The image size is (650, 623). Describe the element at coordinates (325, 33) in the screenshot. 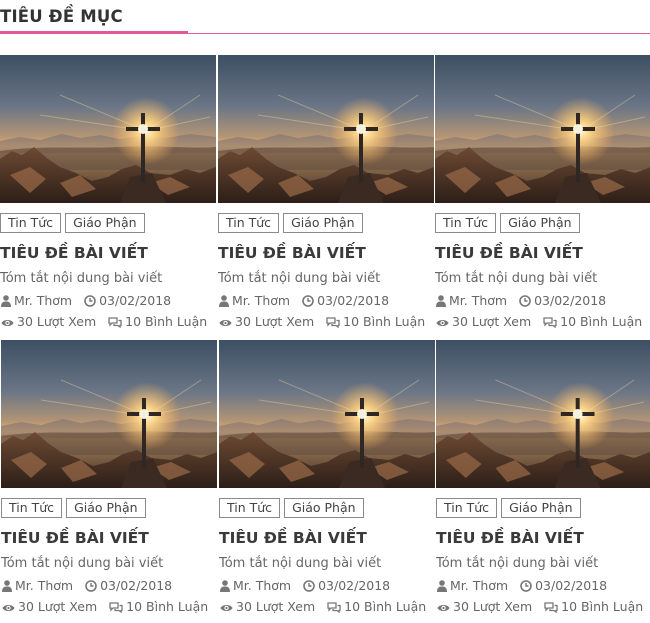

I see `header-divider` at that location.